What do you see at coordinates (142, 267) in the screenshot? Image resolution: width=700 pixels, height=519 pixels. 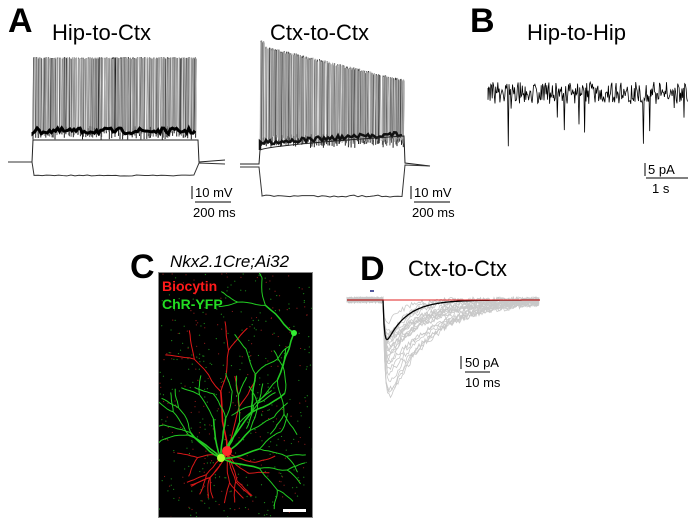 I see `panel-c-label: C` at bounding box center [142, 267].